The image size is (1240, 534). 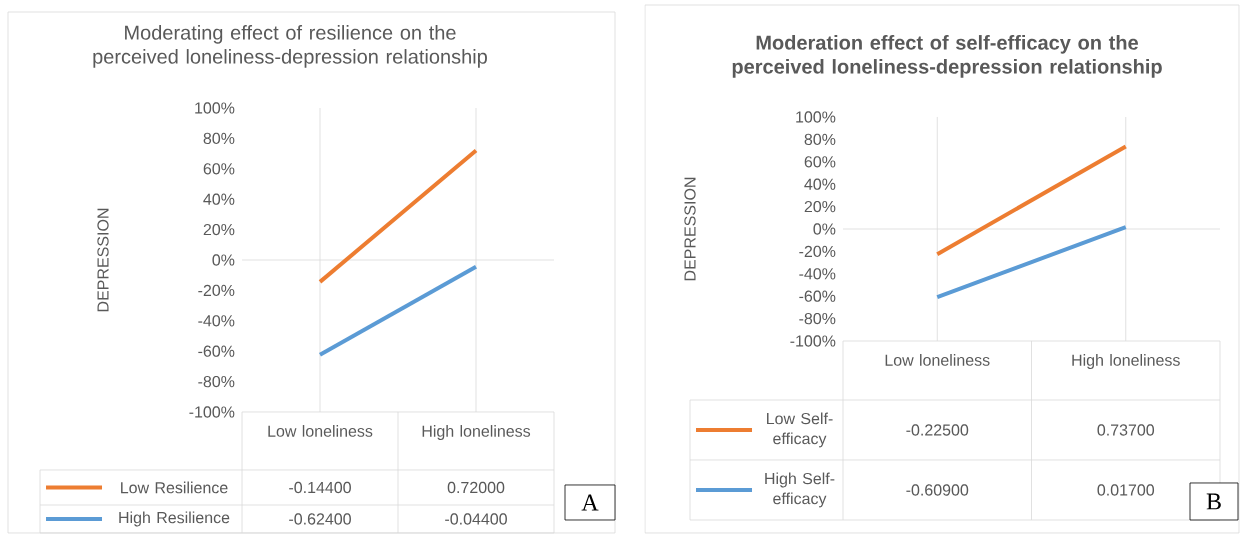 What do you see at coordinates (476, 519) in the screenshot?
I see `data-label: -0.04400` at bounding box center [476, 519].